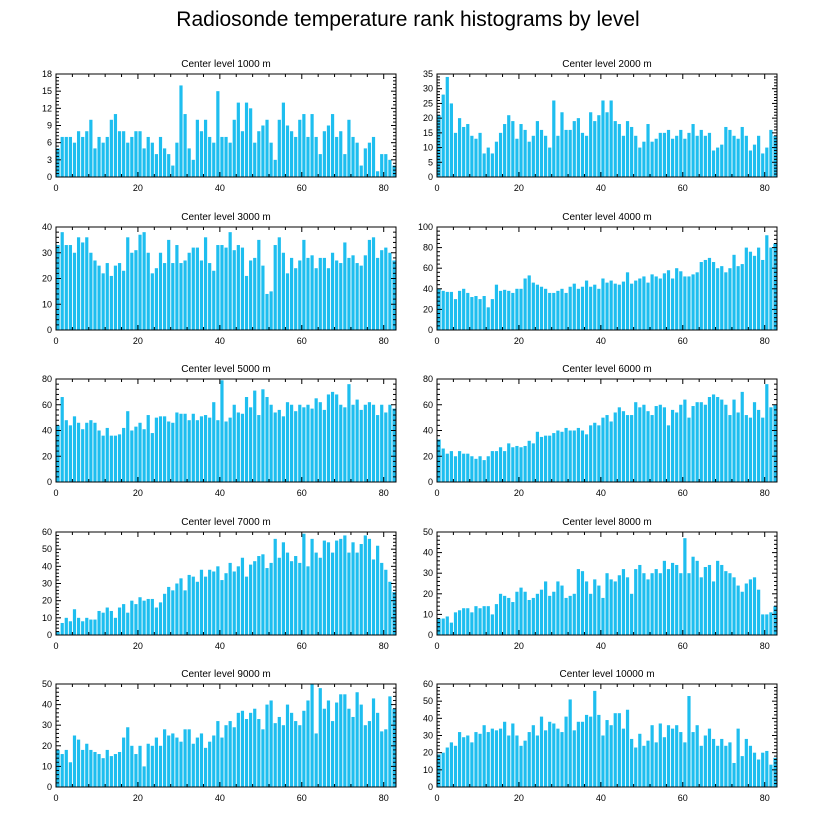 The image size is (816, 824). I want to click on panel-title: Center level 2000 m, so click(607, 64).